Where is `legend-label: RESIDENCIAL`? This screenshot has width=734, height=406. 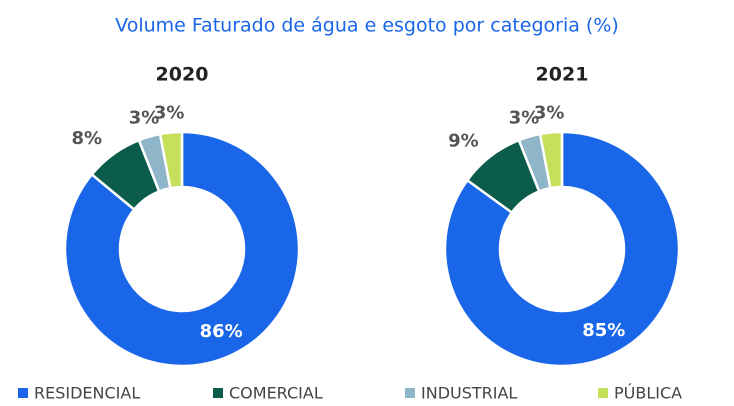
legend-label: RESIDENCIAL is located at coordinates (87, 393).